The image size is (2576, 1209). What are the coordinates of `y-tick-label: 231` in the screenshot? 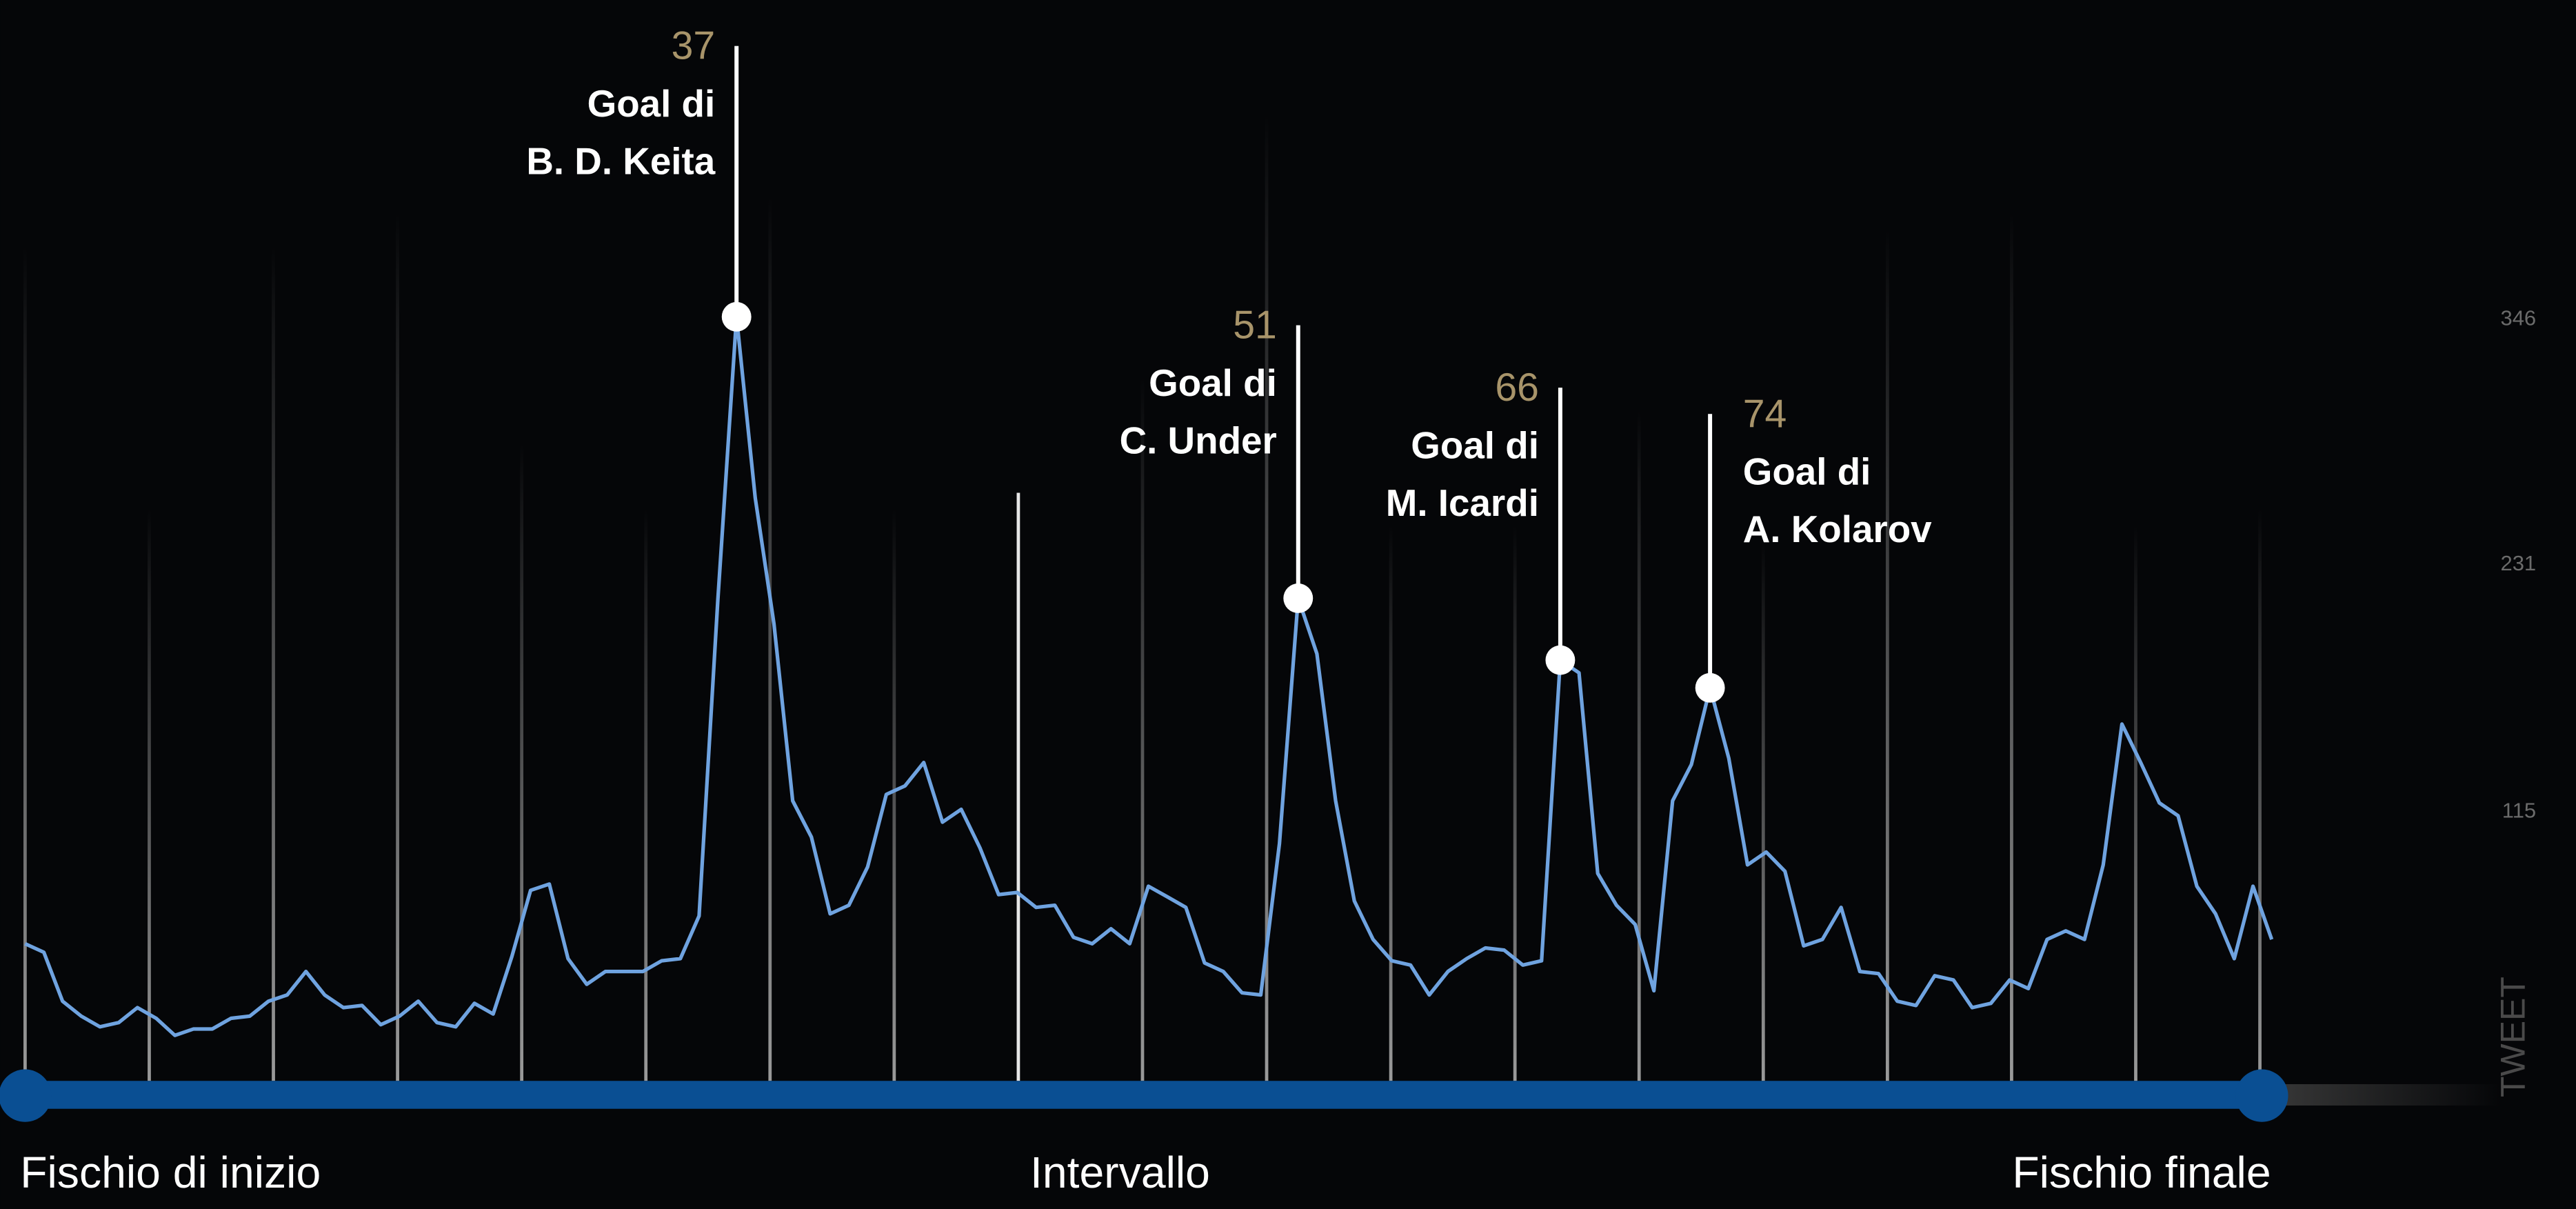 It's located at (2519, 563).